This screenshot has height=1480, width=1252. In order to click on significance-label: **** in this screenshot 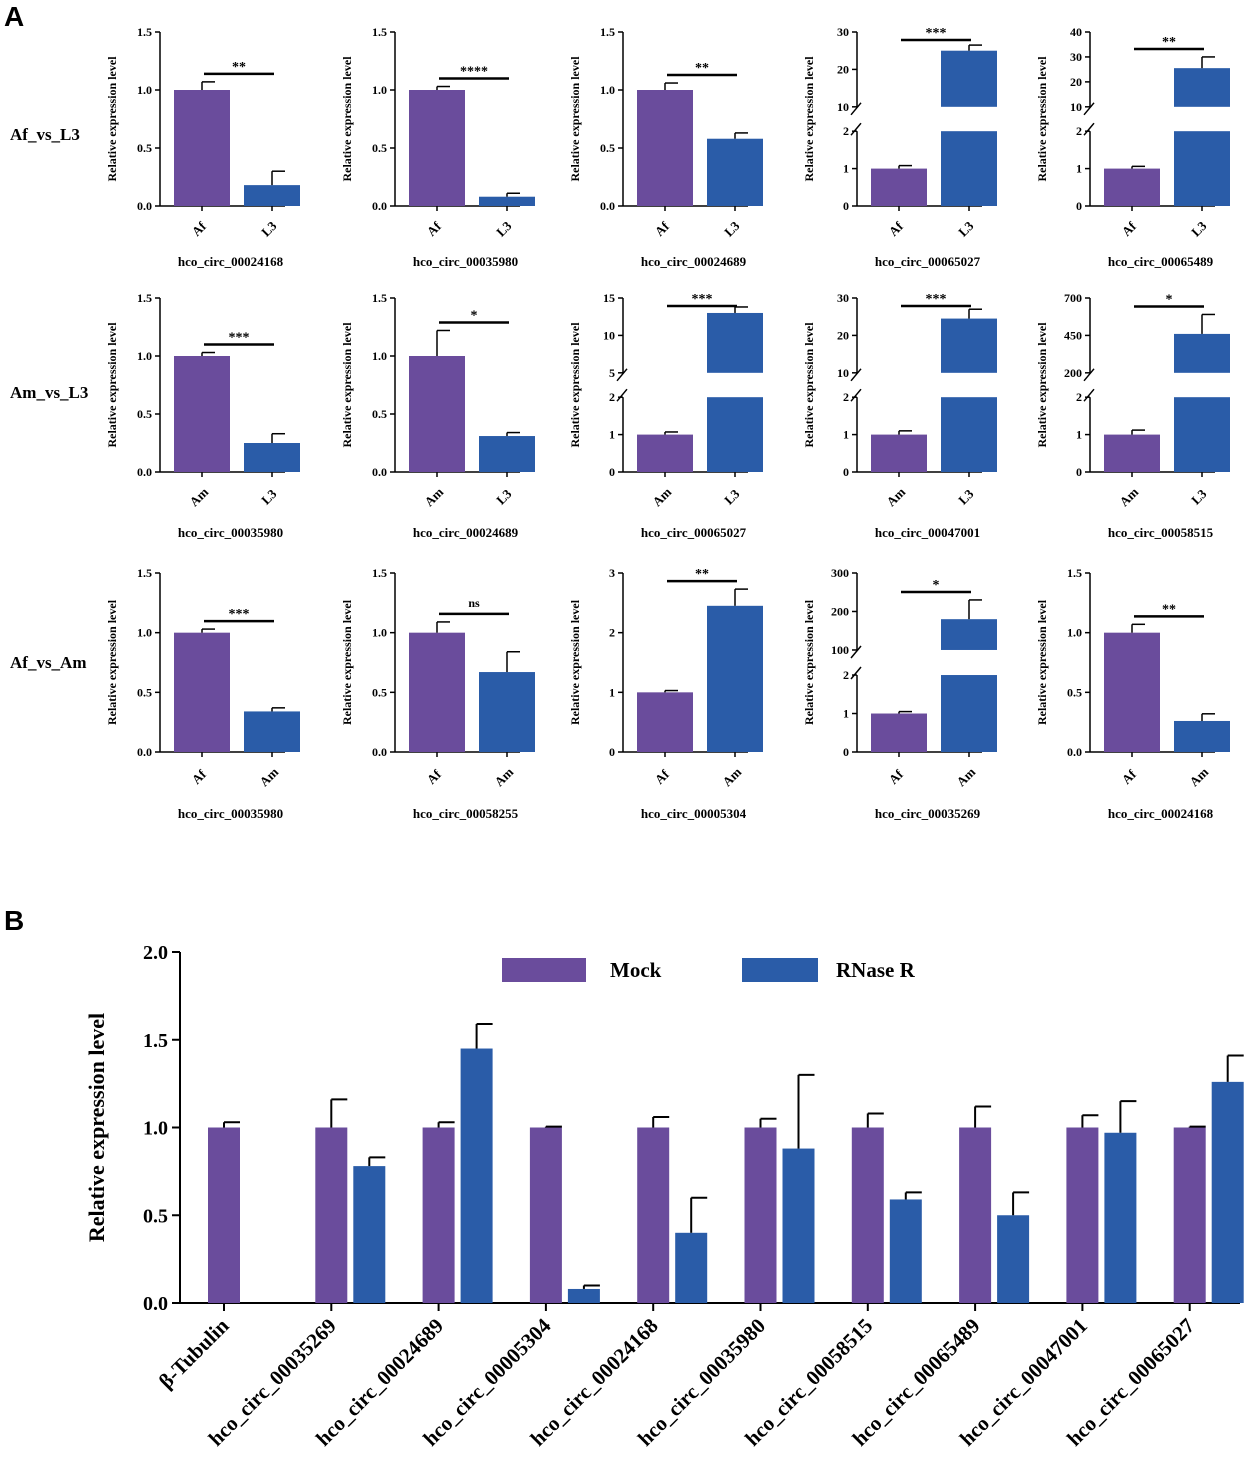, I will do `click(474, 72)`.